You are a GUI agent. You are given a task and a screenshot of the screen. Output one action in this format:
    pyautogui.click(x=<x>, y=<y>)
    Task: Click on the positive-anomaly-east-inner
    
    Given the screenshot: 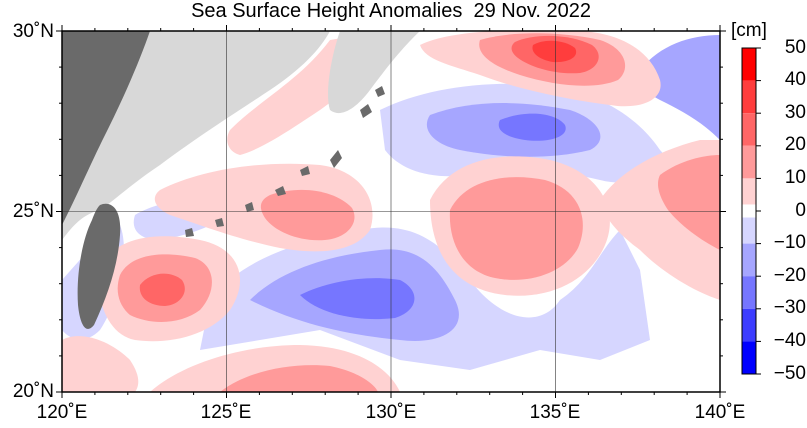 What is the action you would take?
    pyautogui.click(x=688, y=202)
    